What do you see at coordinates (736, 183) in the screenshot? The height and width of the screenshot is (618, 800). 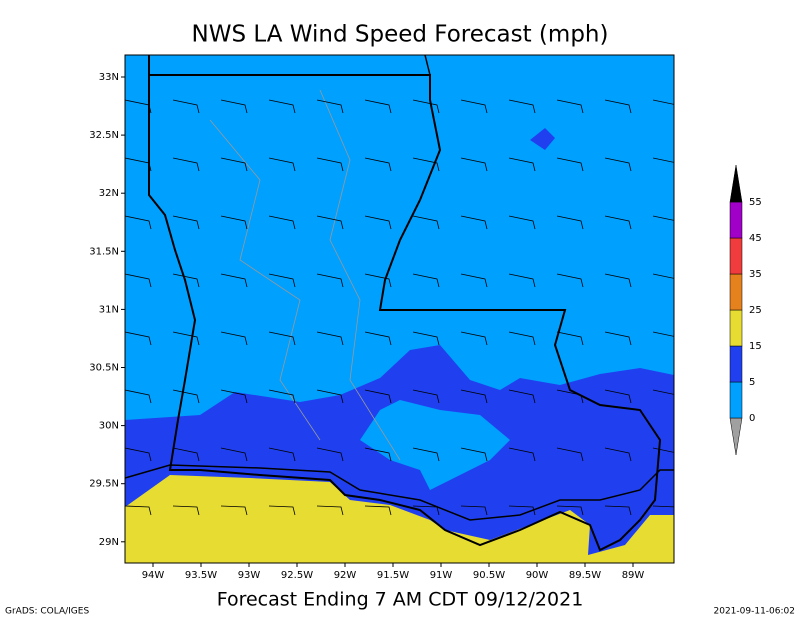 I see `colorbar-upper-arrow` at bounding box center [736, 183].